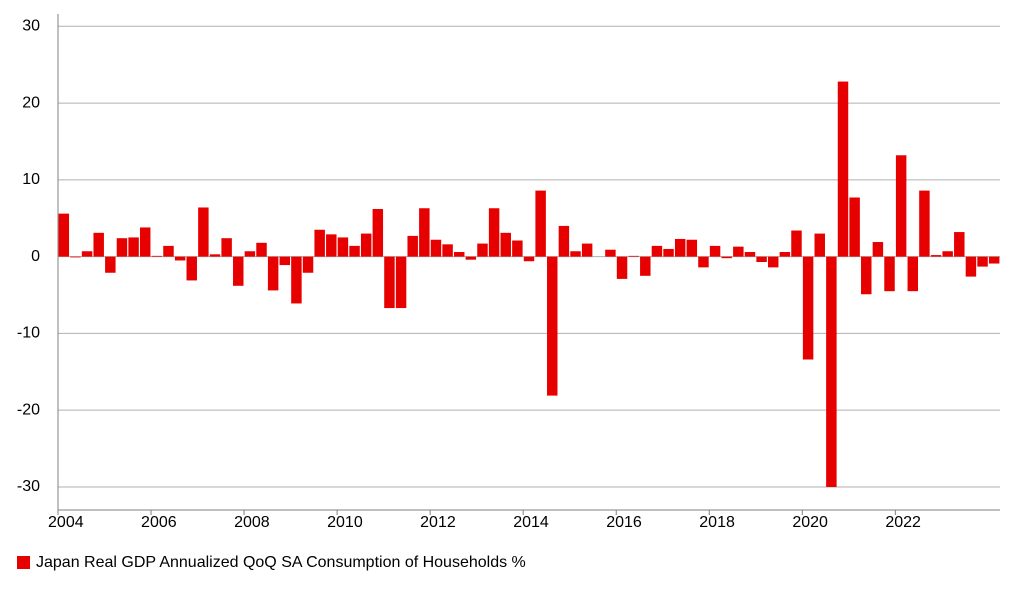 Image resolution: width=1022 pixels, height=602 pixels. Describe the element at coordinates (438, 522) in the screenshot. I see `x-tick-label: 2012` at that location.